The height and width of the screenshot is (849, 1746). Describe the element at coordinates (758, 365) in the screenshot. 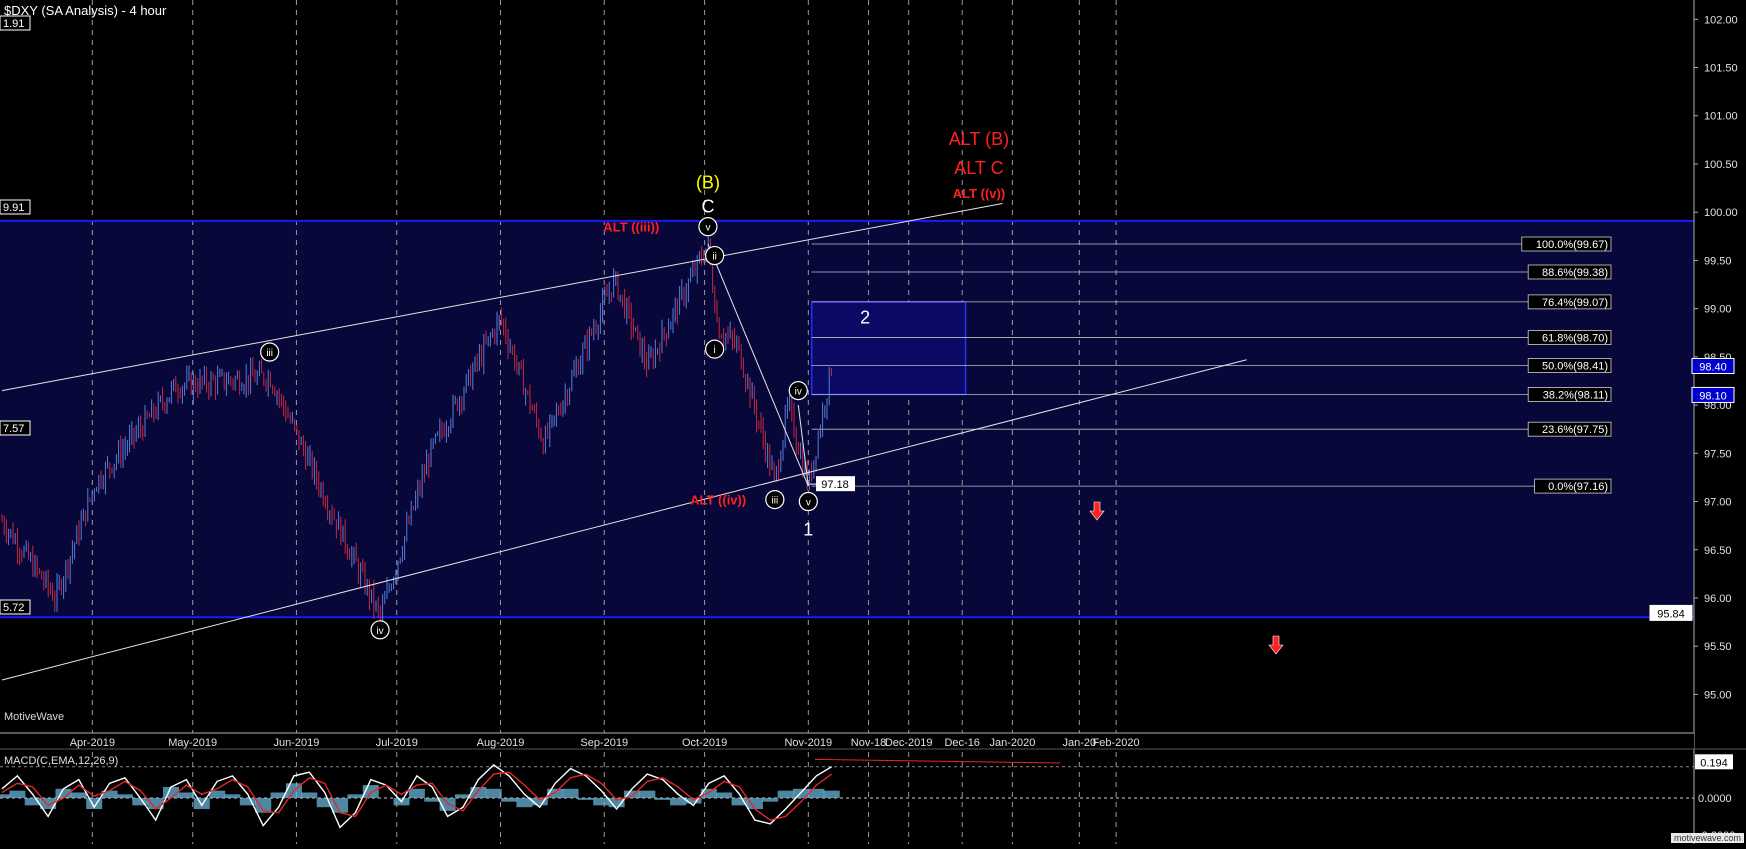

I see `impulse-line` at that location.